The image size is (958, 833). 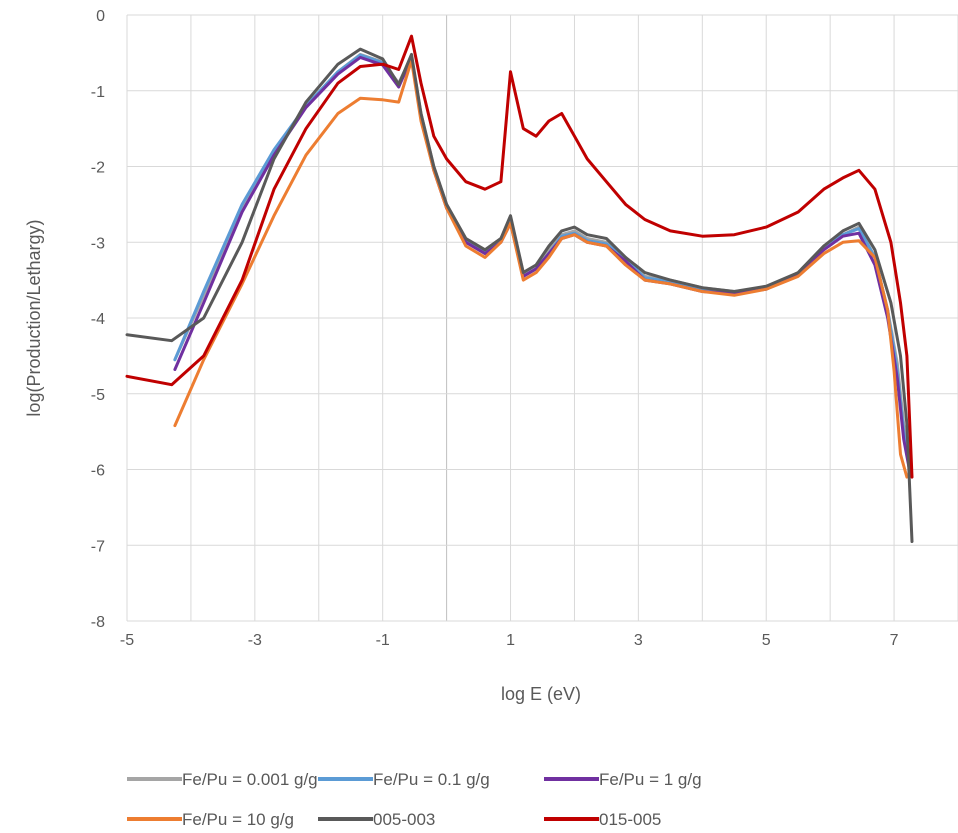 What do you see at coordinates (255, 640) in the screenshot?
I see `x-tick-label: -3` at bounding box center [255, 640].